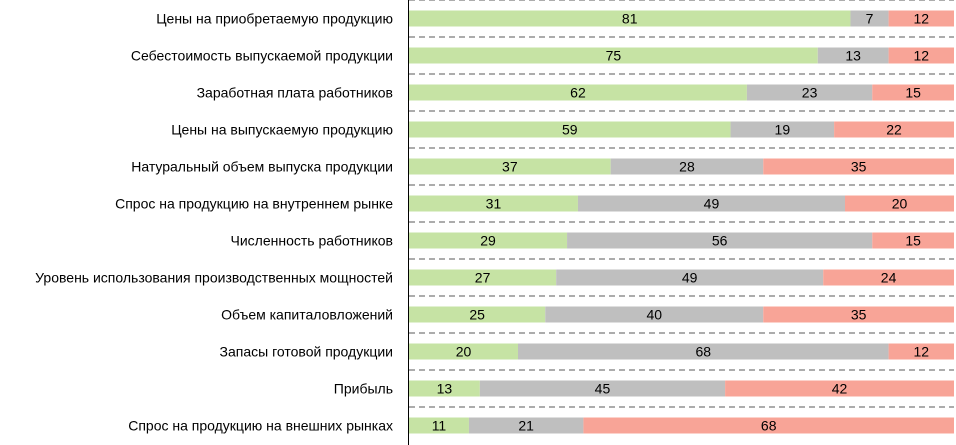 The height and width of the screenshot is (445, 956). I want to click on category-label: Численность работников, so click(312, 241).